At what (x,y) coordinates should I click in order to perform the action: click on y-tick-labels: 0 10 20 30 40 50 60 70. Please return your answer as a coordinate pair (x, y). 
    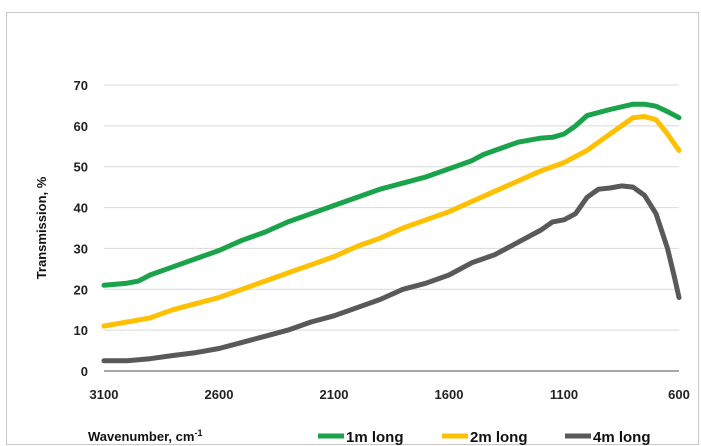
    Looking at the image, I should click on (81, 228).